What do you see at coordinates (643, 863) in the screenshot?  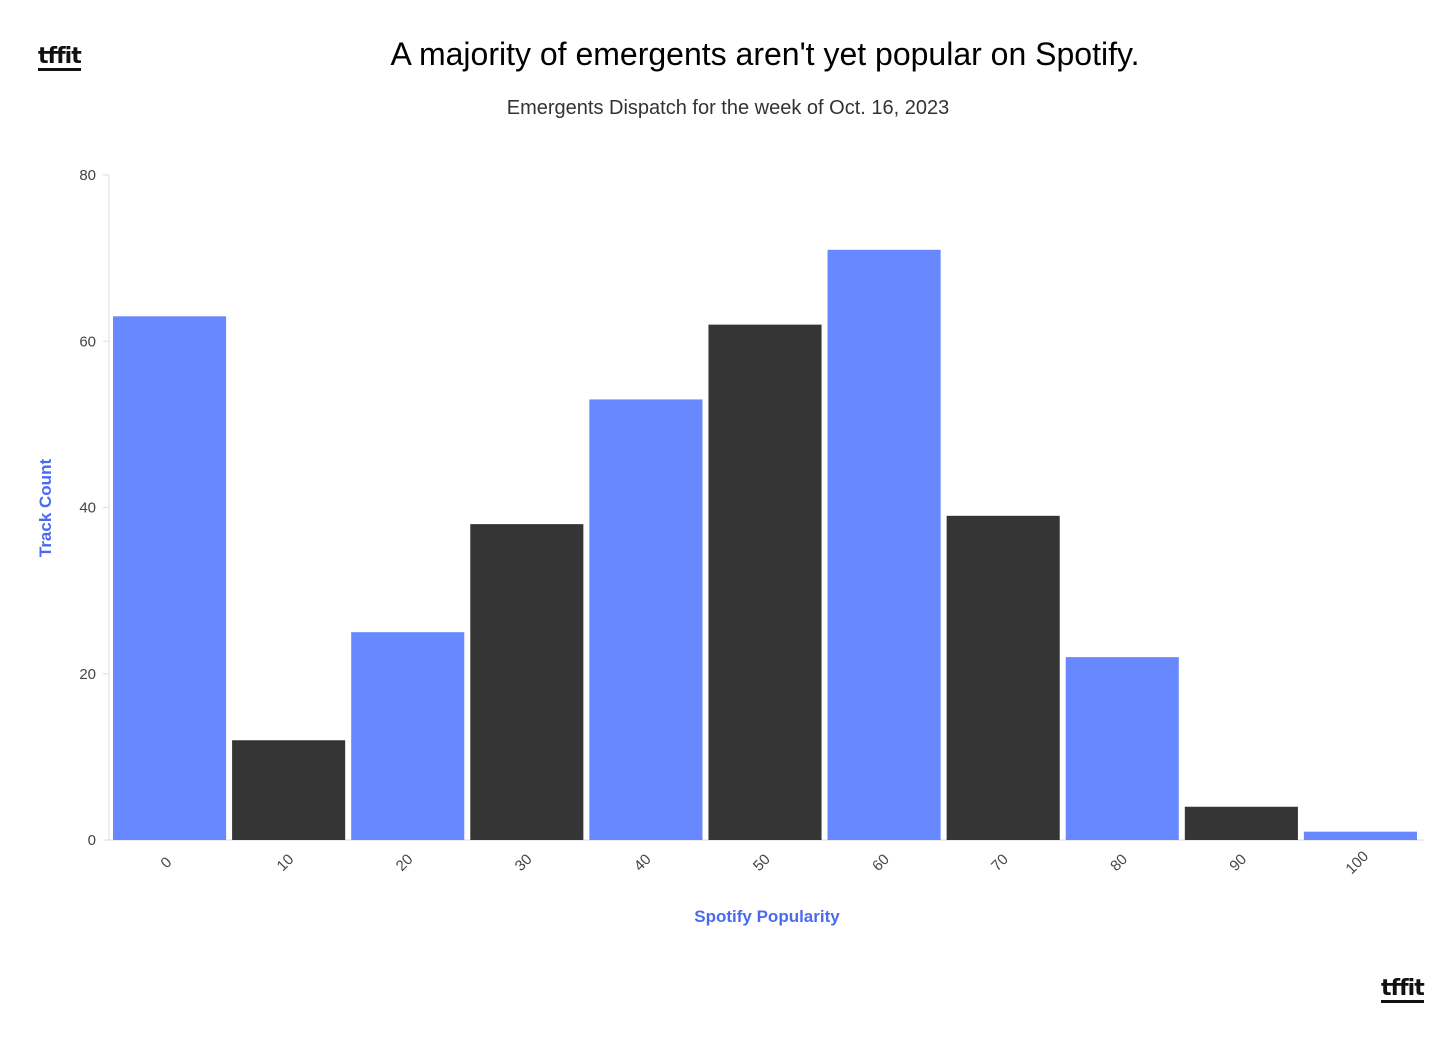 I see `x-tick-label: 40` at bounding box center [643, 863].